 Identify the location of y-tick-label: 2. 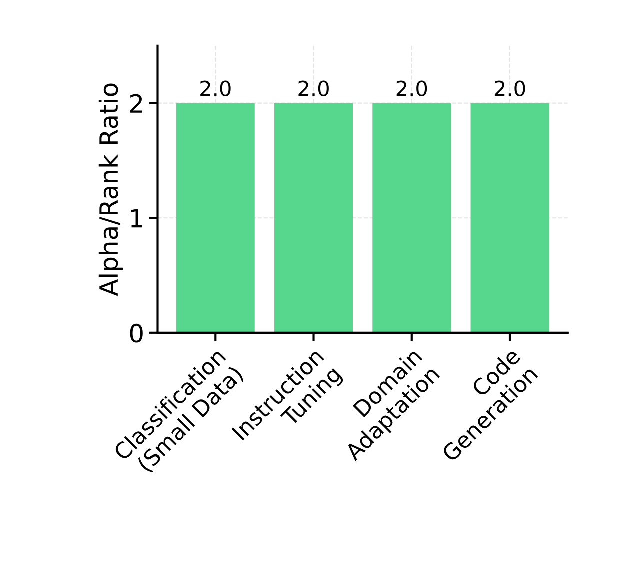
(136, 103).